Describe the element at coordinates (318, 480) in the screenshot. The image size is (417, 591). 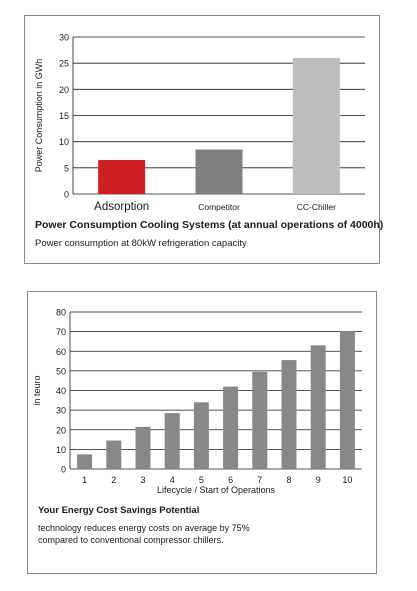
I see `x-tick-label: 9` at that location.